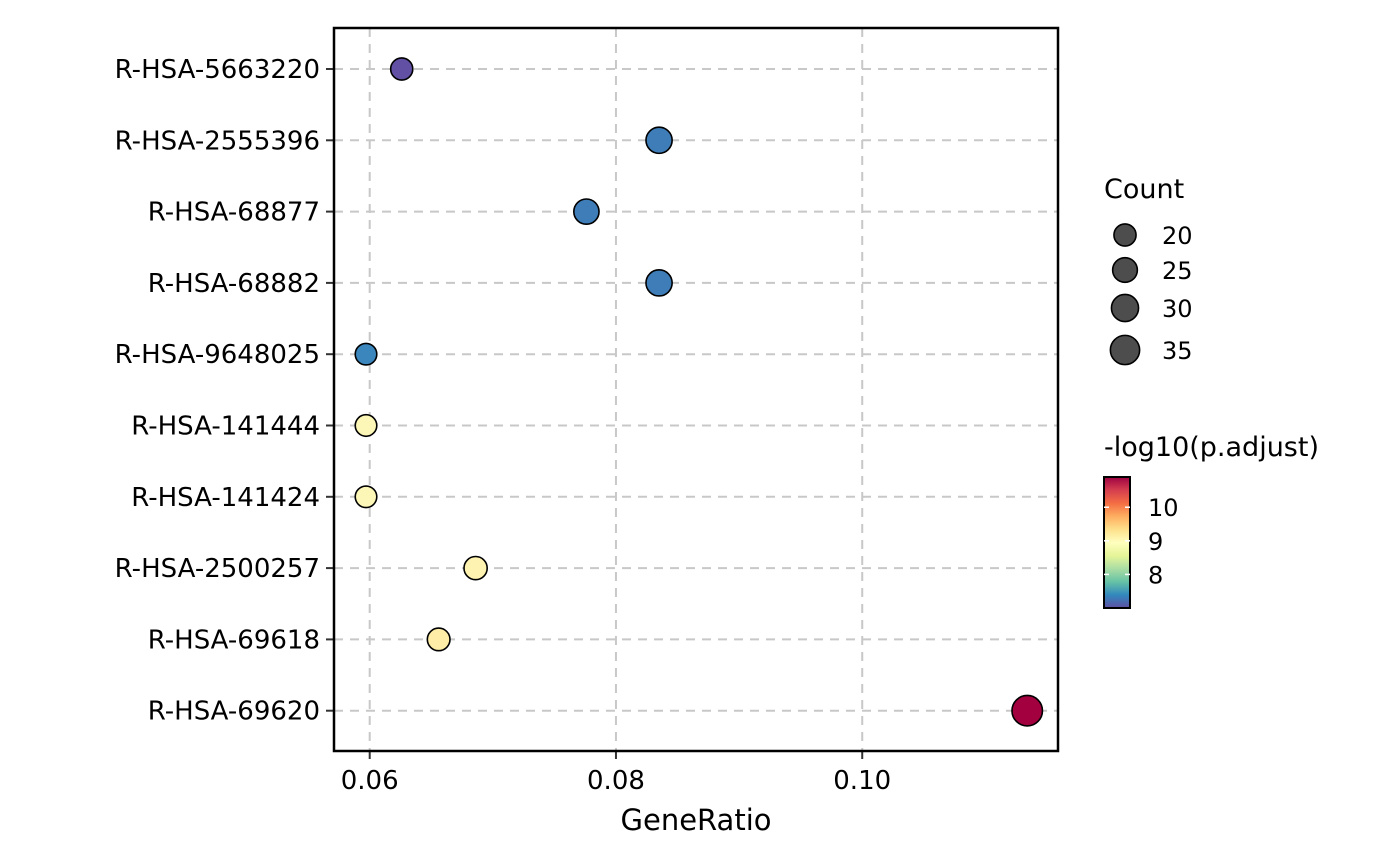 The image size is (1400, 866). I want to click on y-tick-label: R-HSA-68882, so click(234, 284).